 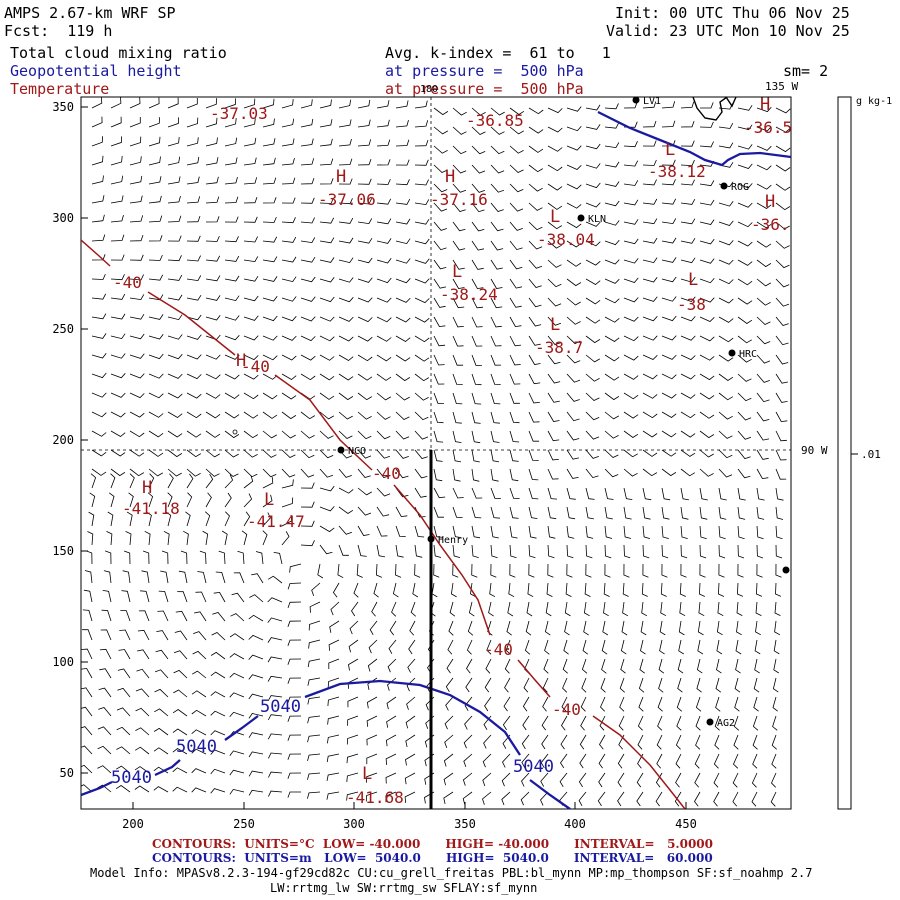 I want to click on temperature-label: -41.18, so click(x=151, y=508).